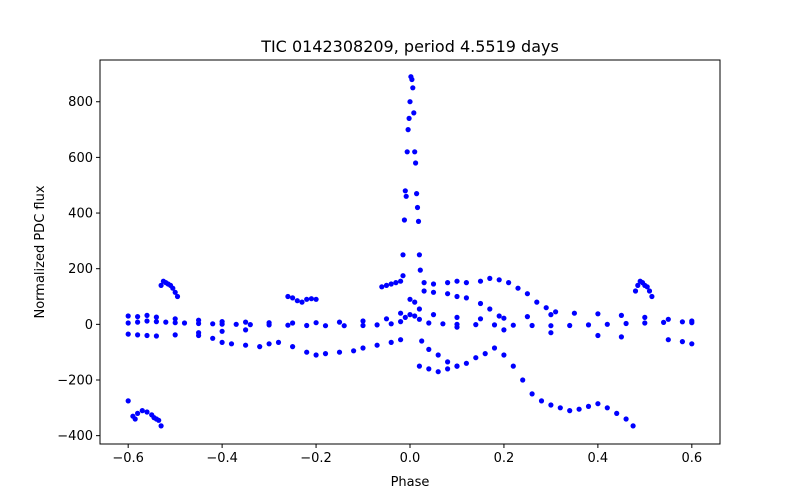  Describe the element at coordinates (409, 46) in the screenshot. I see `chart-title: TIC 0142308209, period 4.5519 days` at that location.